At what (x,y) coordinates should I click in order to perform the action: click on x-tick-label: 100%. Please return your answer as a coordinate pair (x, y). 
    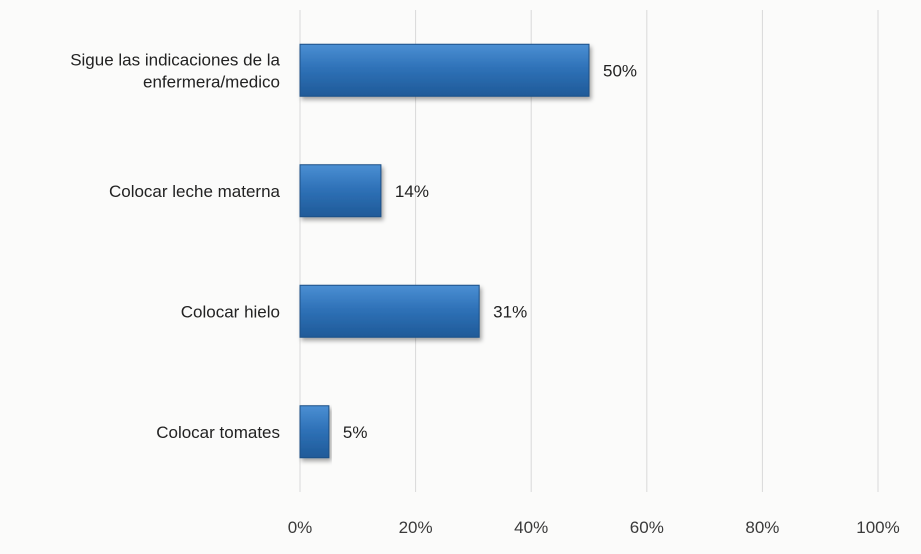
    Looking at the image, I should click on (877, 527).